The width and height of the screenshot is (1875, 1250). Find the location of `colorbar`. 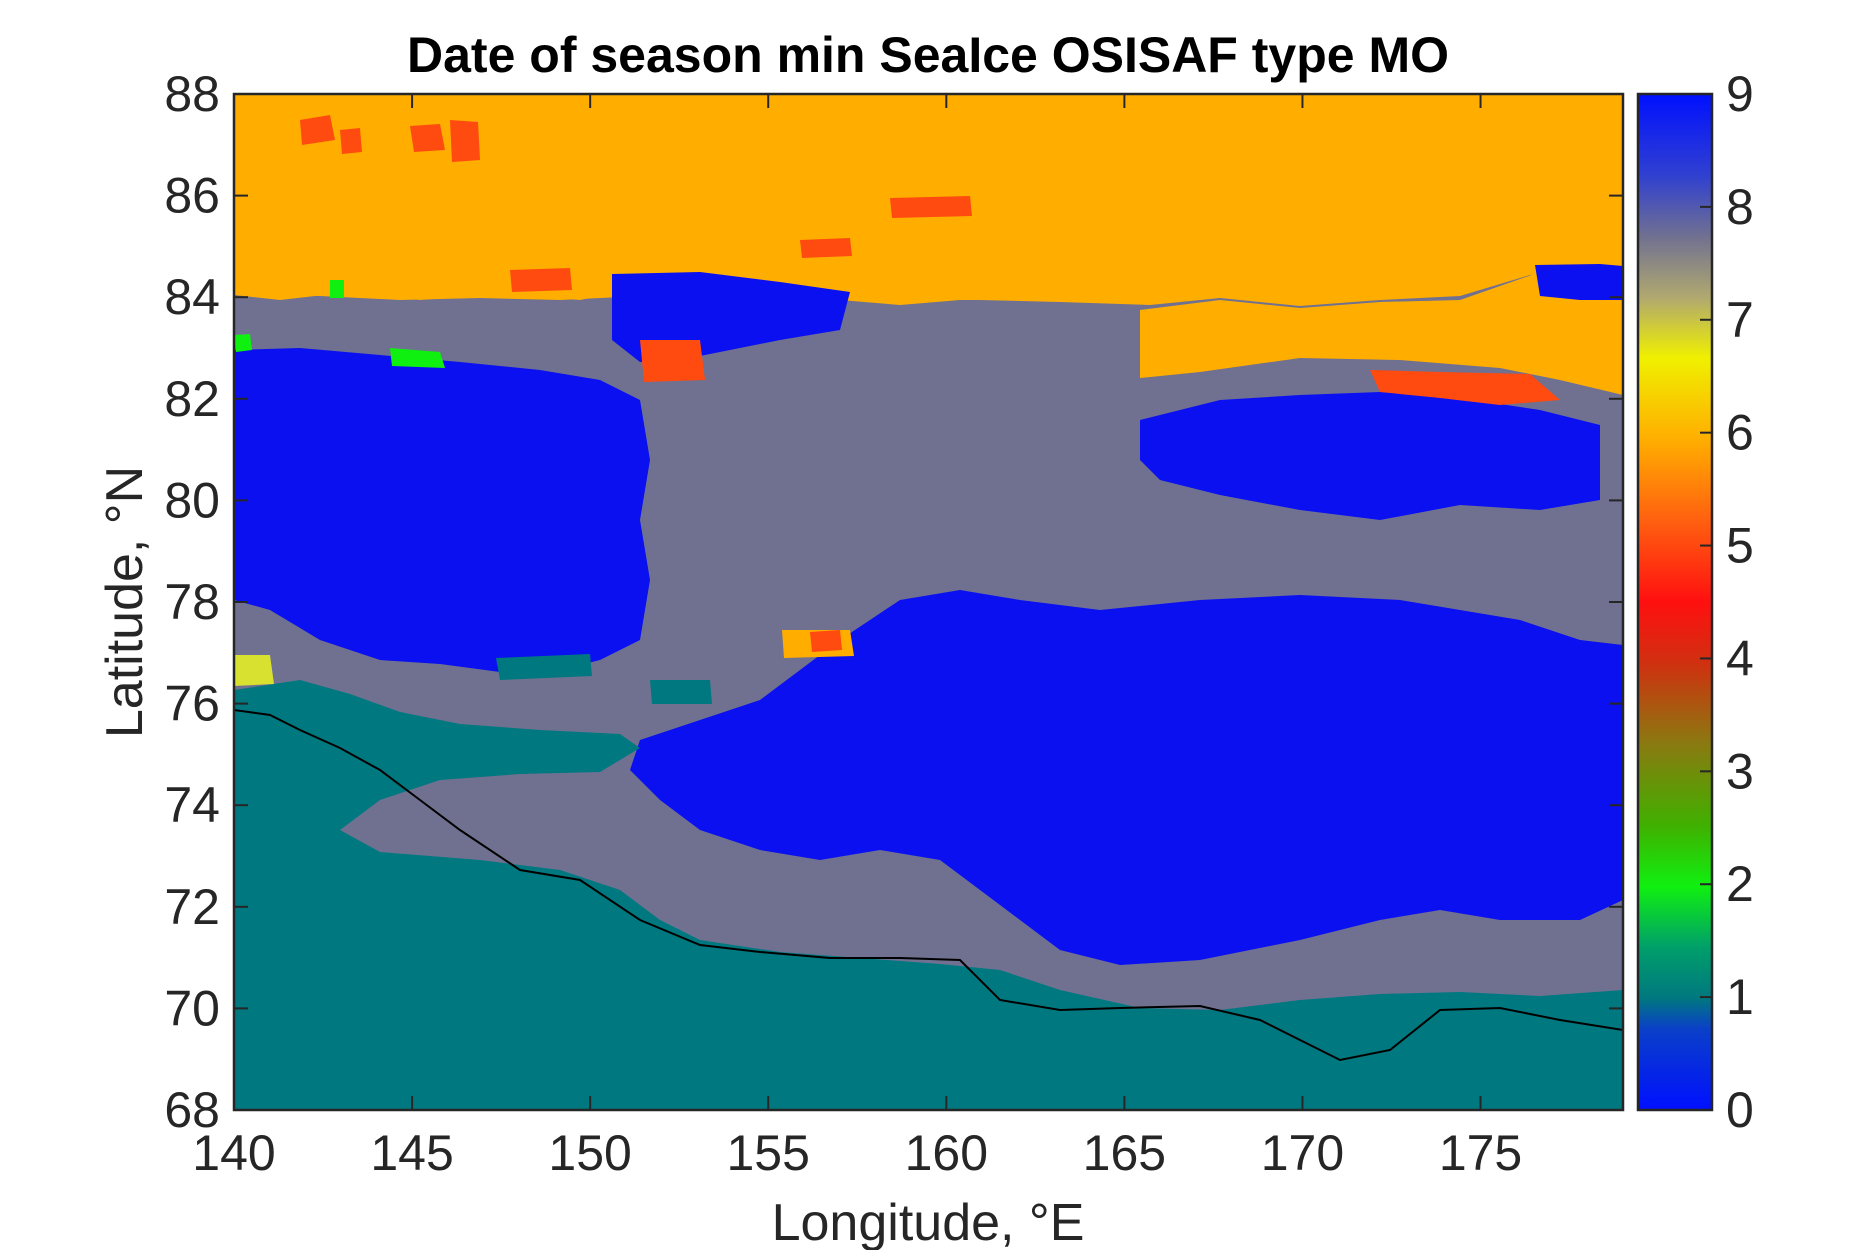

colorbar is located at coordinates (1675, 602).